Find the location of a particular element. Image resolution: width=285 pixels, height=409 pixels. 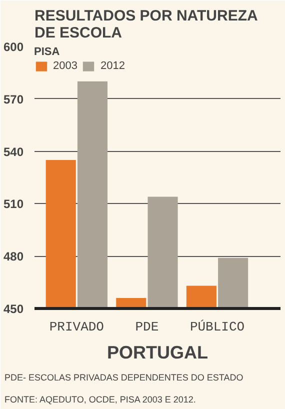

x-tick-label: PDE is located at coordinates (147, 327).